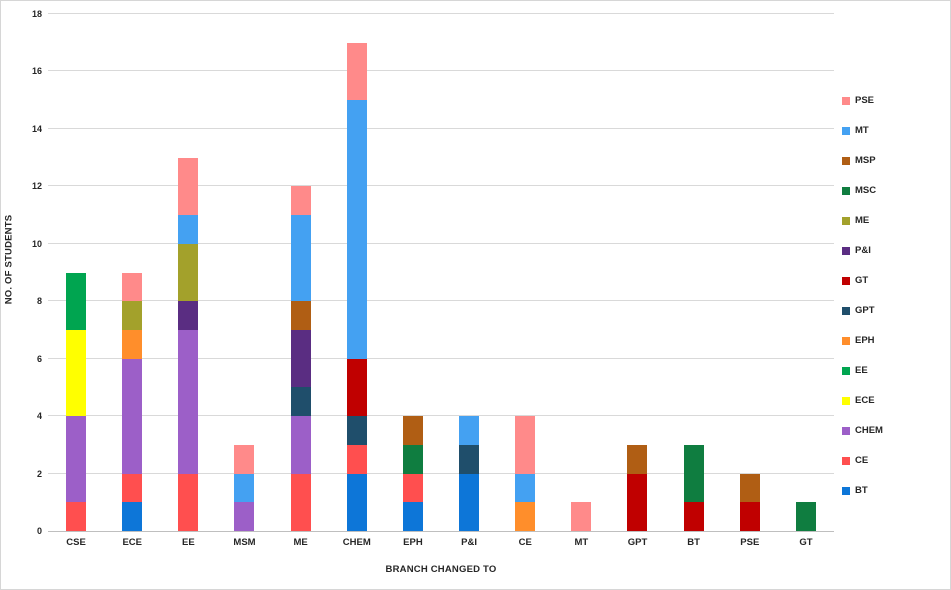  I want to click on legend-label: GT, so click(862, 280).